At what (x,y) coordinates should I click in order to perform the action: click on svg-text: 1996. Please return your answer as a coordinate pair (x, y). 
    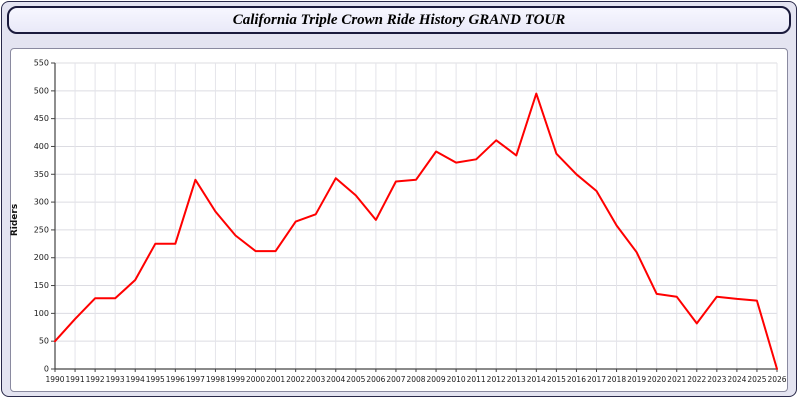
    Looking at the image, I should click on (175, 379).